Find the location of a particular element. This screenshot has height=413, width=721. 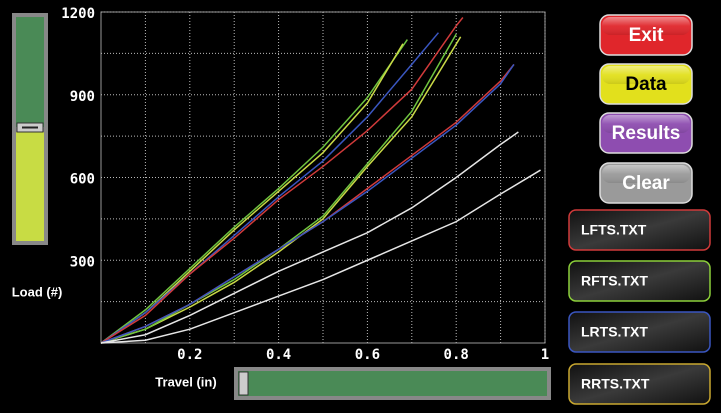

travel-fill is located at coordinates (392, 383).